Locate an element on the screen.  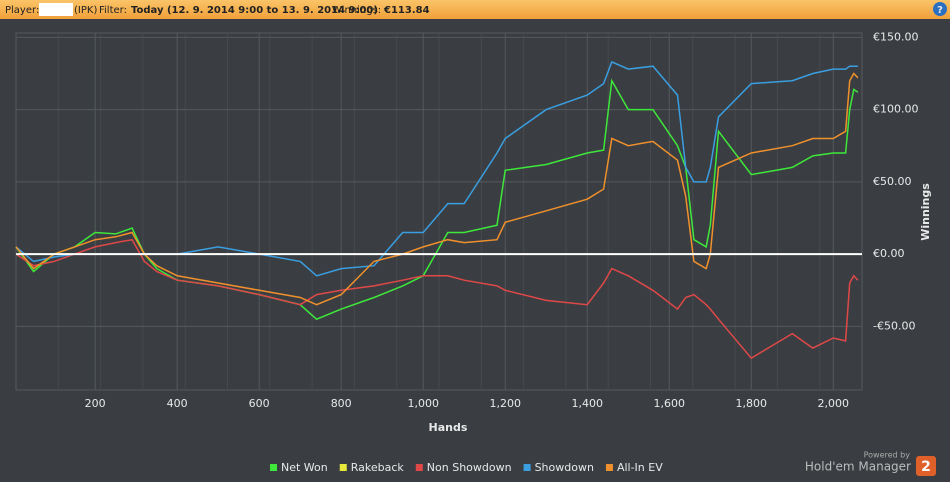
x-tick-label: 400 is located at coordinates (177, 403).